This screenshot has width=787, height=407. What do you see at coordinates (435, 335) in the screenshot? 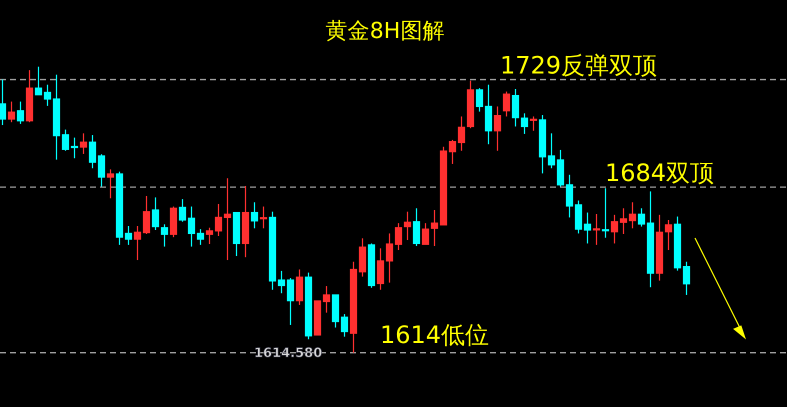
I see `annotation: 1614低位` at bounding box center [435, 335].